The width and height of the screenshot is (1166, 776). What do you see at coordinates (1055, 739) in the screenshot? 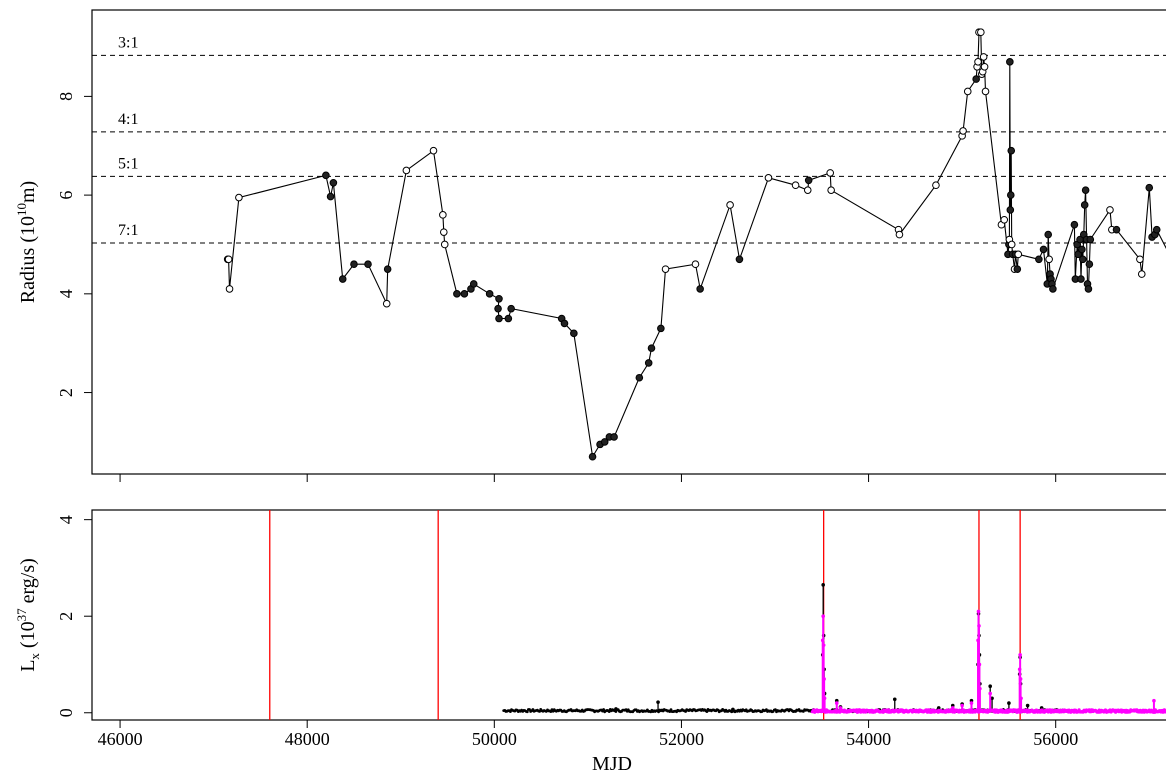
I see `bottom-x-tick-label: 56000` at bounding box center [1055, 739].